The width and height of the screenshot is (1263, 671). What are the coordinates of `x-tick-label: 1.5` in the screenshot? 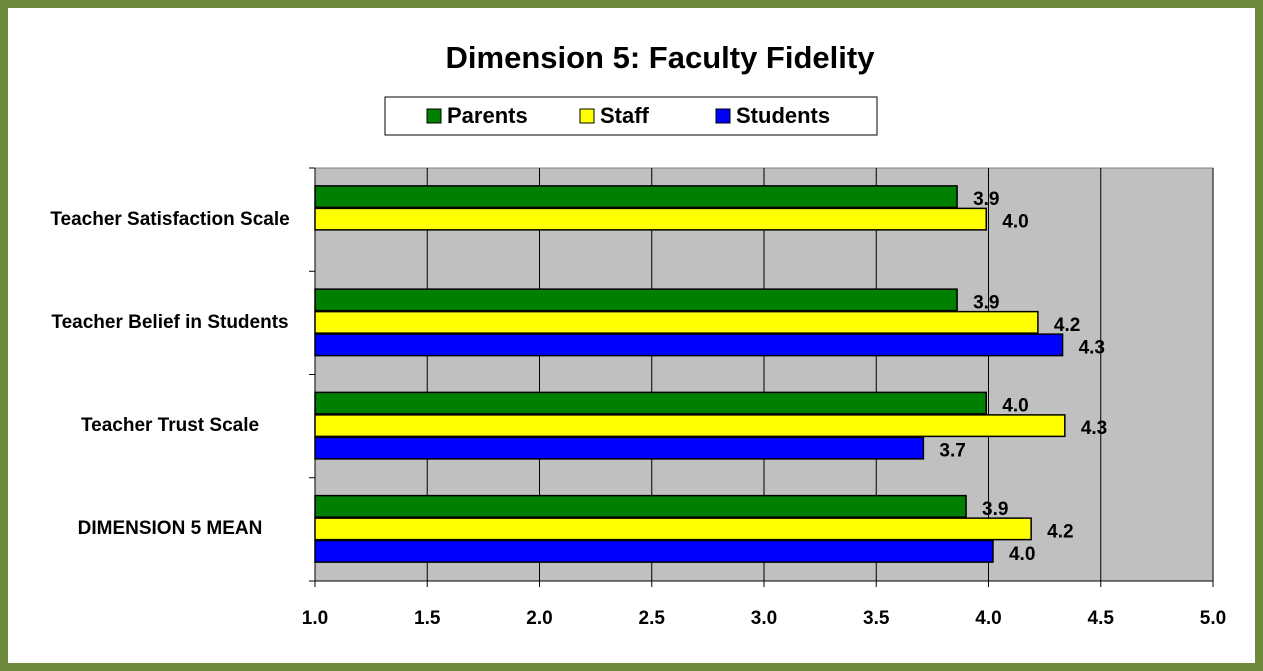 It's located at (427, 618).